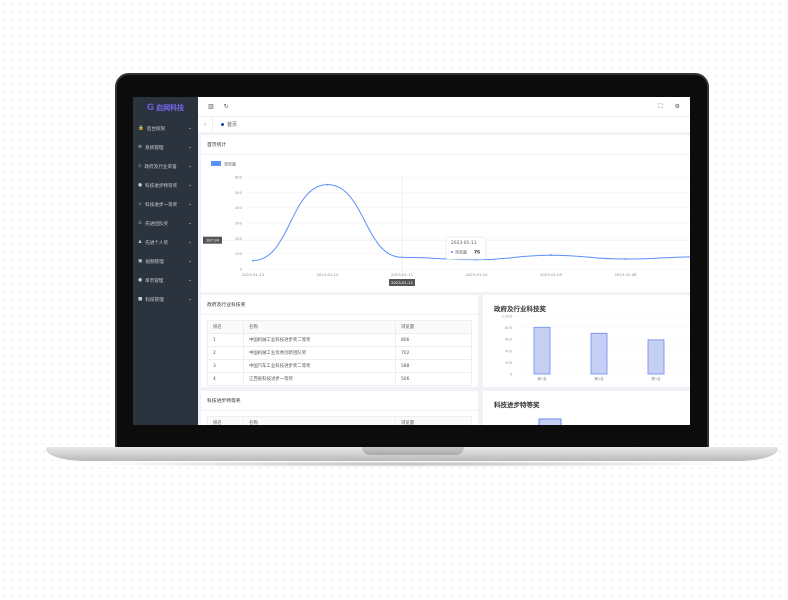 Image resolution: width=788 pixels, height=600 pixels. Describe the element at coordinates (140, 204) in the screenshot. I see `star-icon: ☆` at that location.